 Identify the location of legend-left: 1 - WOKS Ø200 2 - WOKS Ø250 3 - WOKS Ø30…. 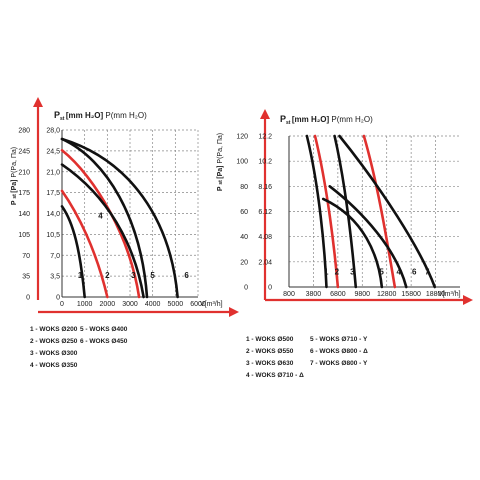
(130, 354).